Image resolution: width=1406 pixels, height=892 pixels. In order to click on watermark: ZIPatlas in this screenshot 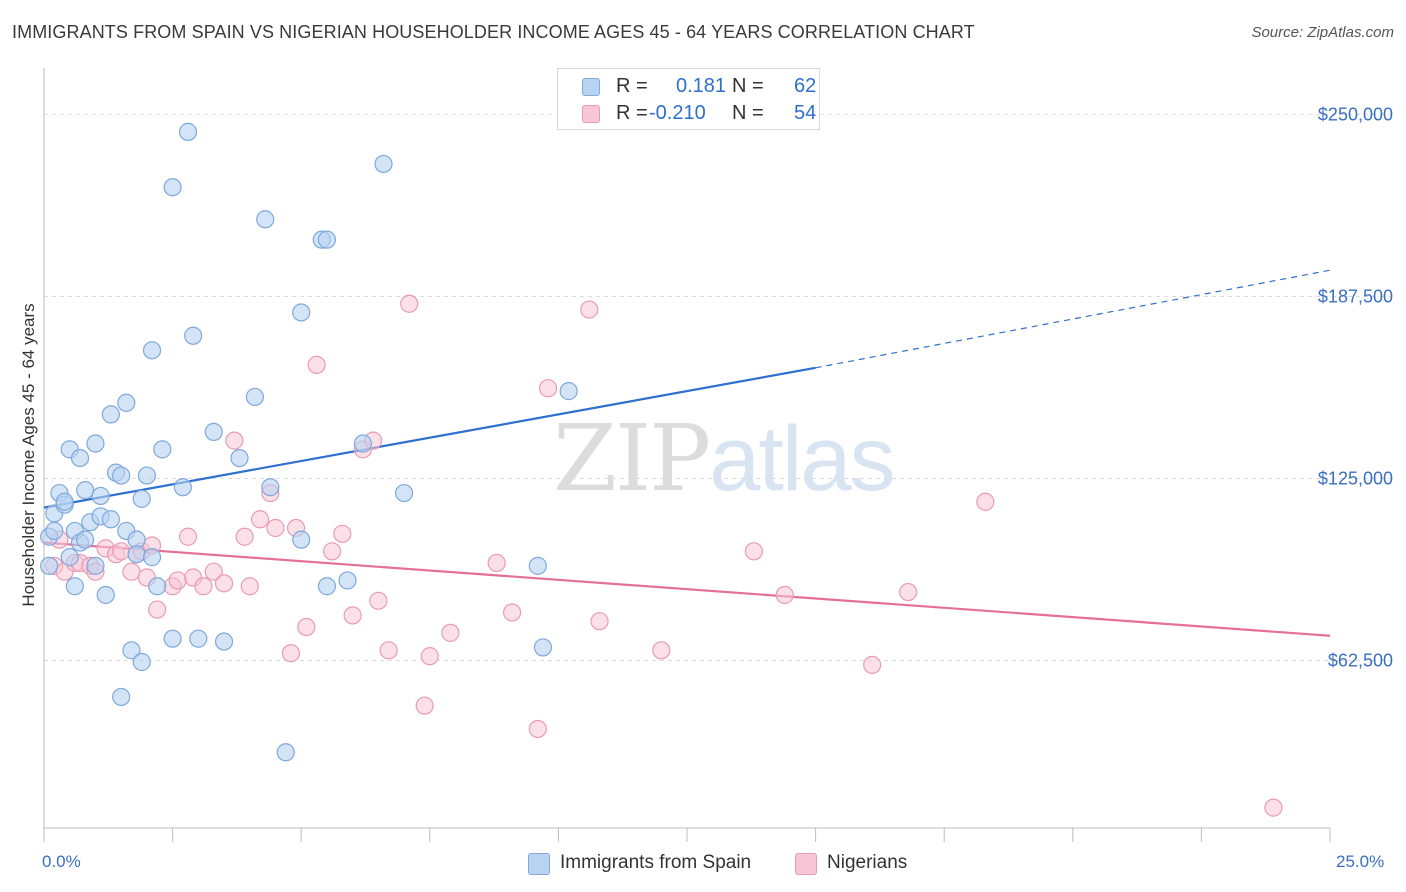, I will do `click(724, 458)`.